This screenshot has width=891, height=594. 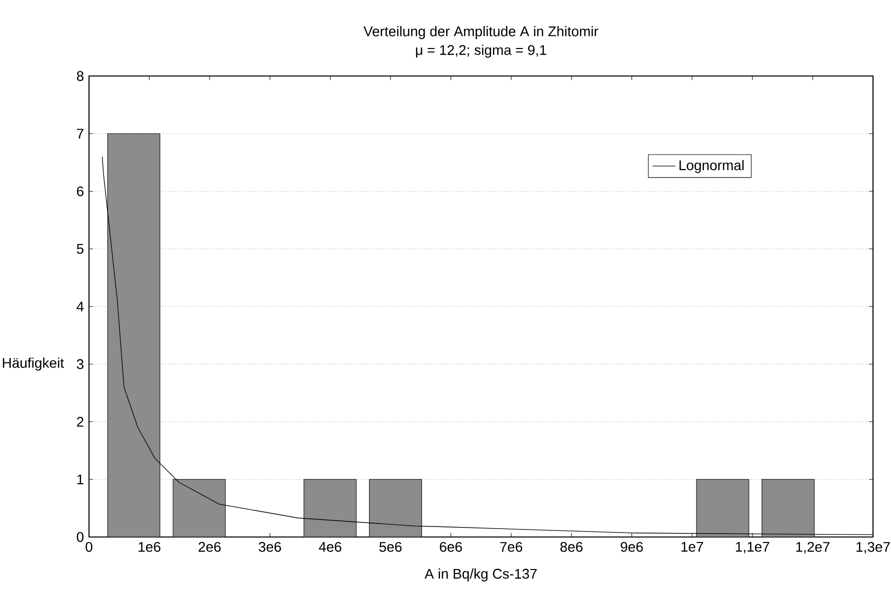 What do you see at coordinates (712, 167) in the screenshot?
I see `legend-label: Lognormal` at bounding box center [712, 167].